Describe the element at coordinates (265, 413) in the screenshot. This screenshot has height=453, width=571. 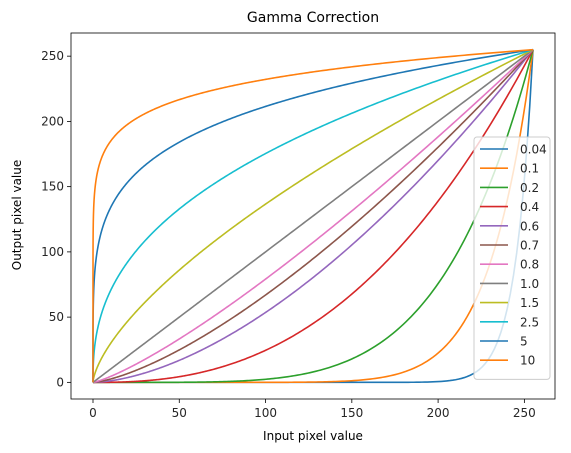
I see `x-tick-label: 100` at that location.